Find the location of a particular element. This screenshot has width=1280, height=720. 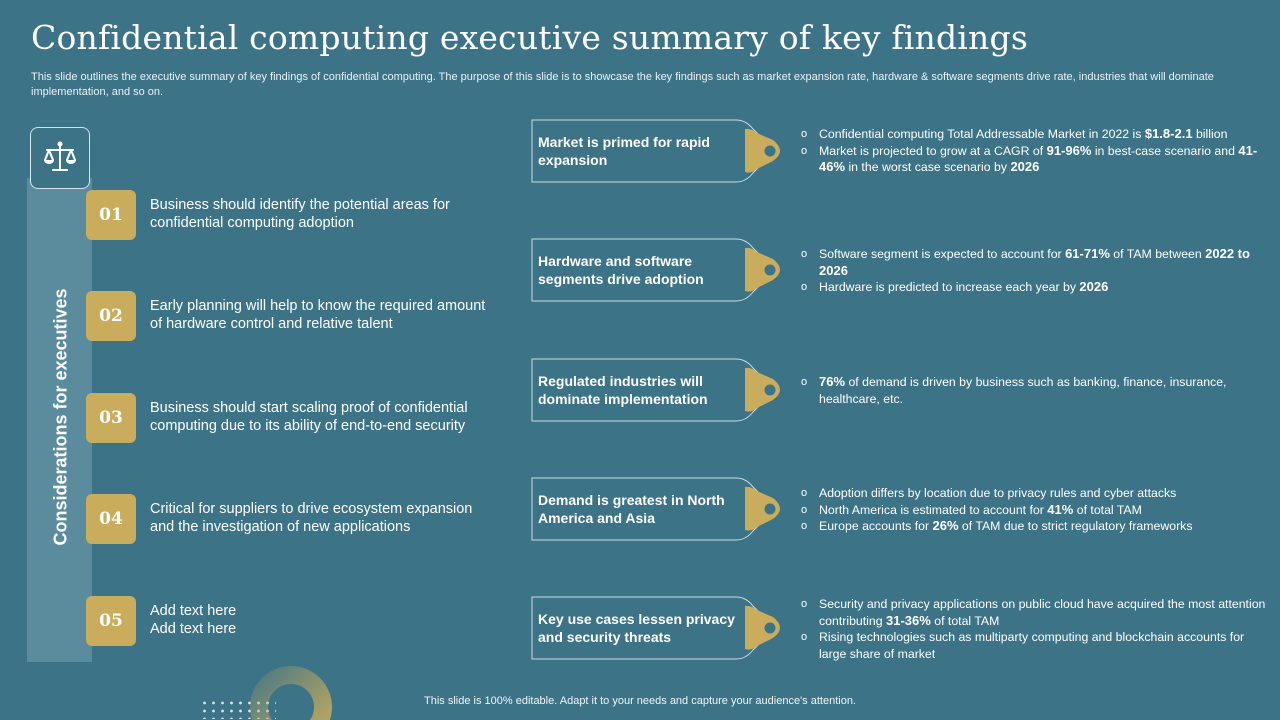

finding-tag: Market is primed for rapid expansion is located at coordinates (661, 152).